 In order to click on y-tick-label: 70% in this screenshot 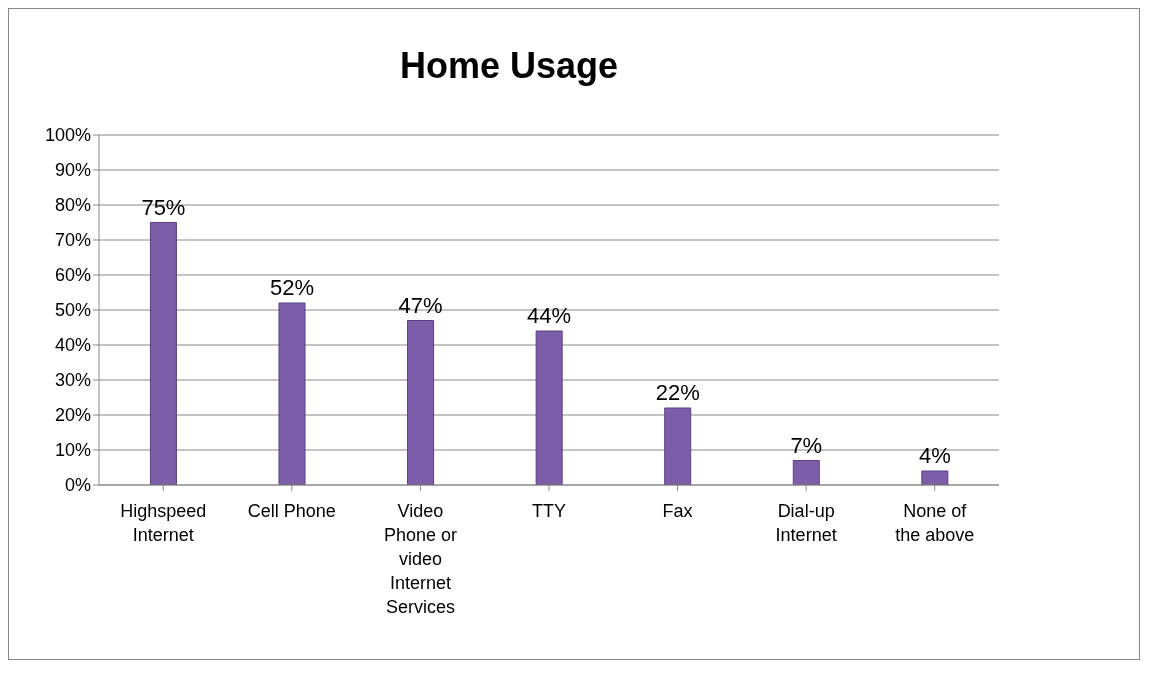, I will do `click(72, 240)`.